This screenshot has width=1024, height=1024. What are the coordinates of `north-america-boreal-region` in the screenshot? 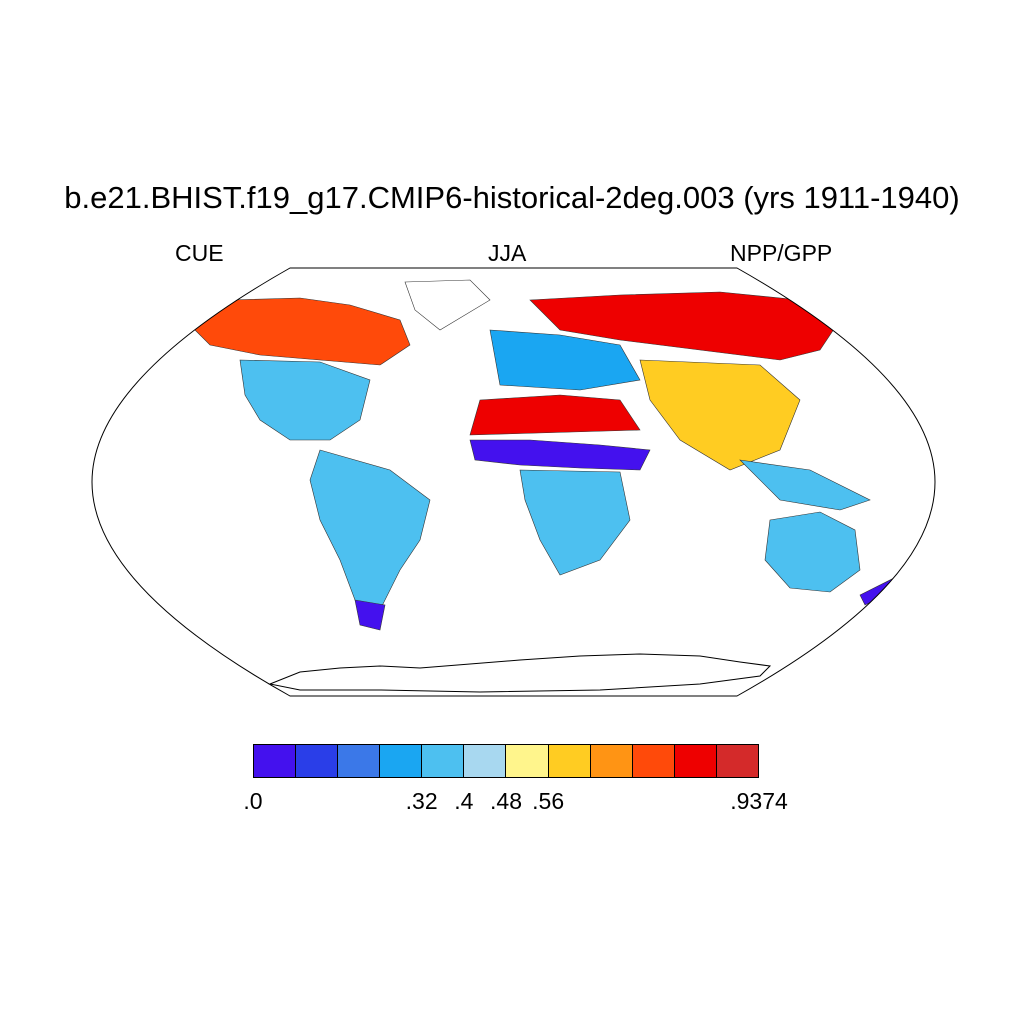 It's located at (300, 331).